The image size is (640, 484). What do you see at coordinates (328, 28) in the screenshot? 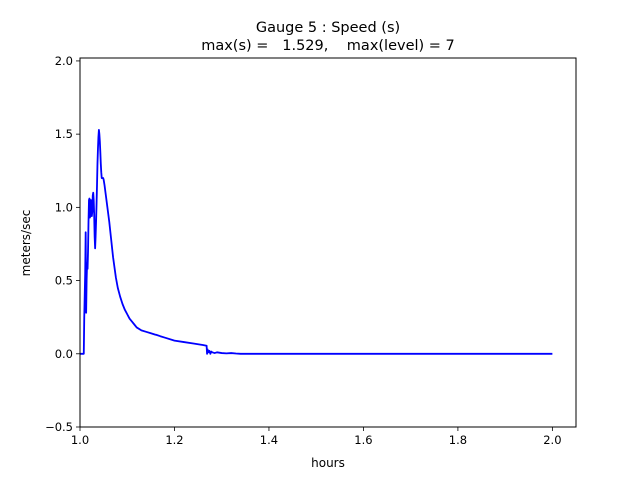
I see `chart-title-line-1: Gauge 5 : Speed (s)` at bounding box center [328, 28].